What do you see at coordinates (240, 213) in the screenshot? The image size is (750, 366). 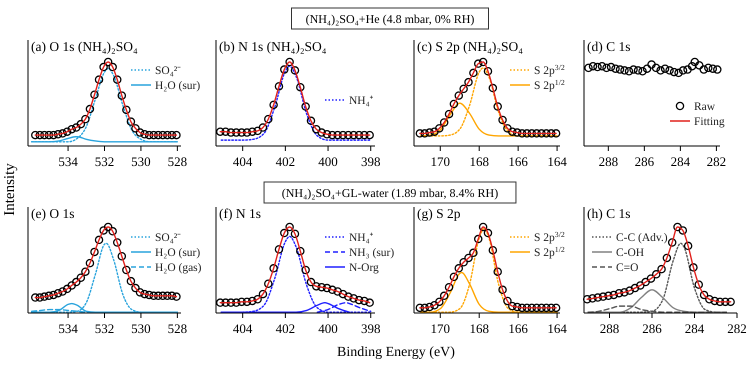 I see `chart-title: (f) N 1s` at bounding box center [240, 213].